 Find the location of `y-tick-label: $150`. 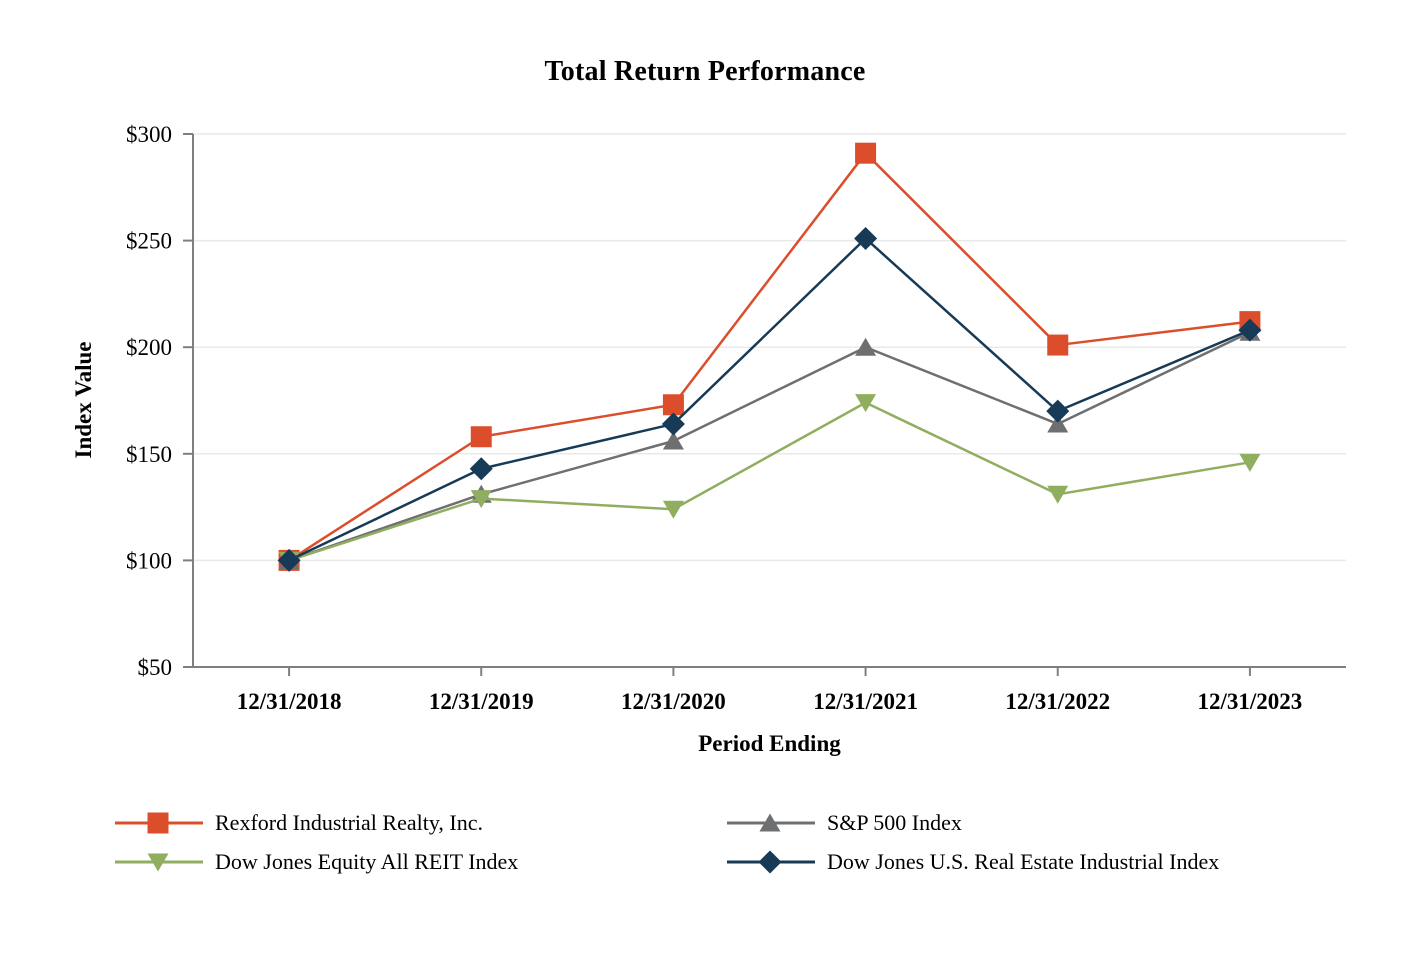

y-tick-label: $150 is located at coordinates (149, 454).